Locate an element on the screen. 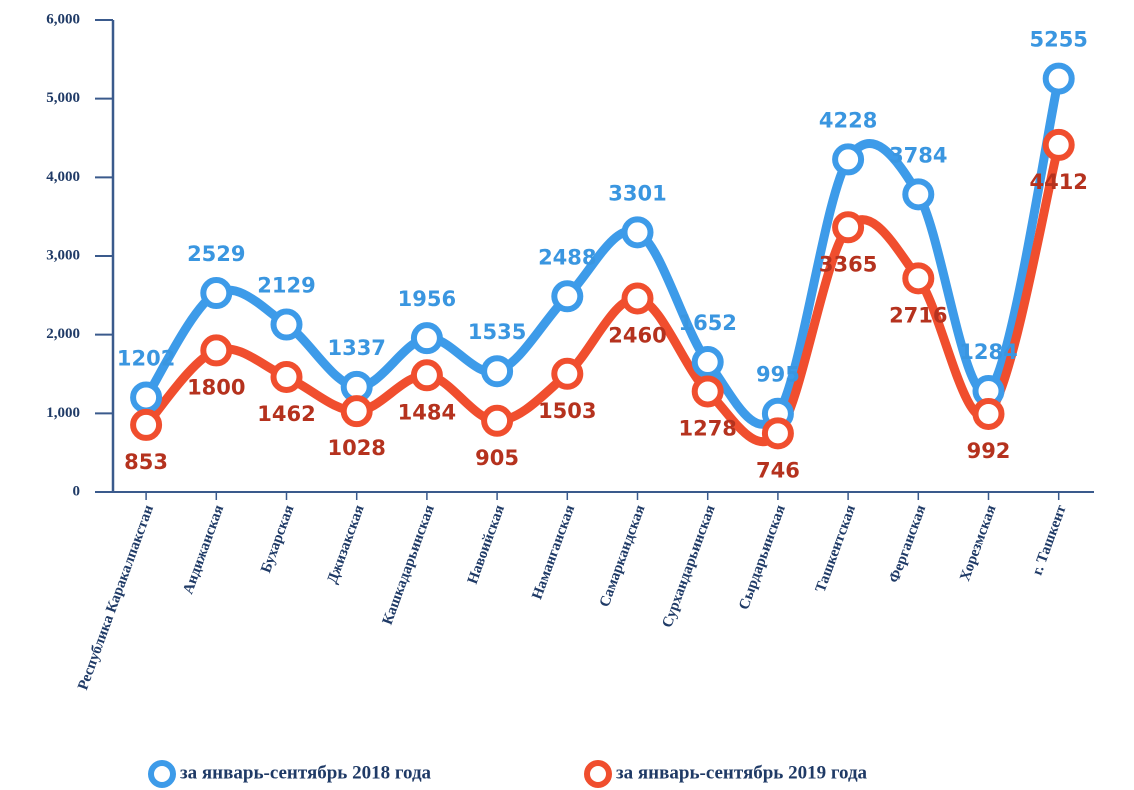 The height and width of the screenshot is (790, 1134). data-label: 1462 is located at coordinates (286, 414).